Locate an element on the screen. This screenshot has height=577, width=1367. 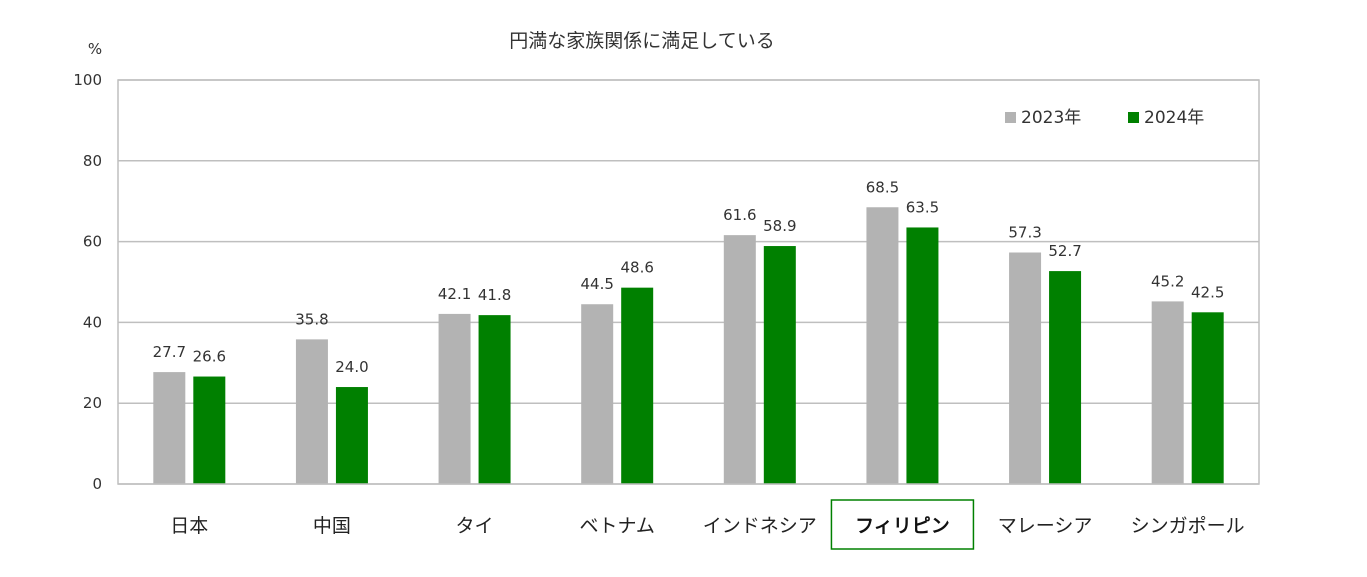
y-tick-label: 100 is located at coordinates (87, 80).